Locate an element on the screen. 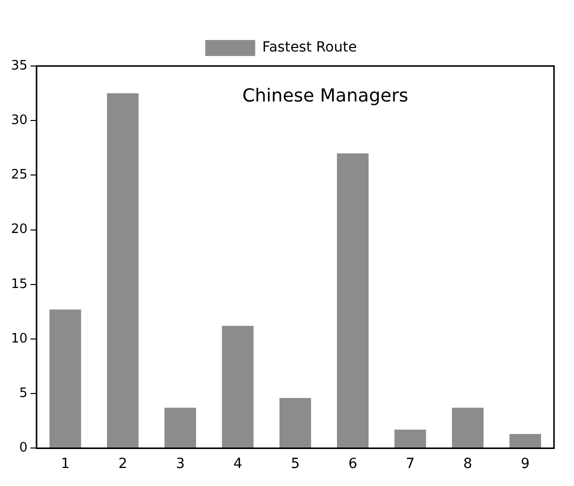 This screenshot has height=486, width=574. y-tick-label: 5 is located at coordinates (23, 393).